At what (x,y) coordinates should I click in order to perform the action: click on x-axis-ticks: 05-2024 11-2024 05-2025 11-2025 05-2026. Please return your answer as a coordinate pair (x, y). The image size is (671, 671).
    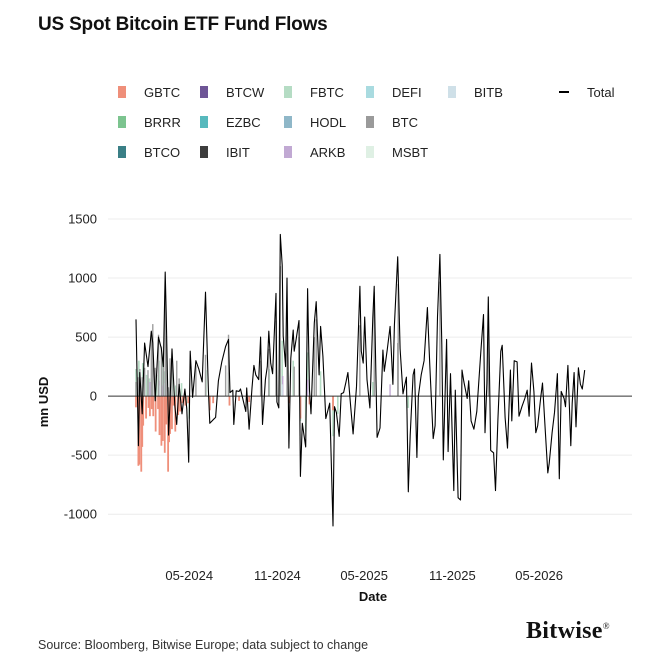
    Looking at the image, I should click on (364, 575).